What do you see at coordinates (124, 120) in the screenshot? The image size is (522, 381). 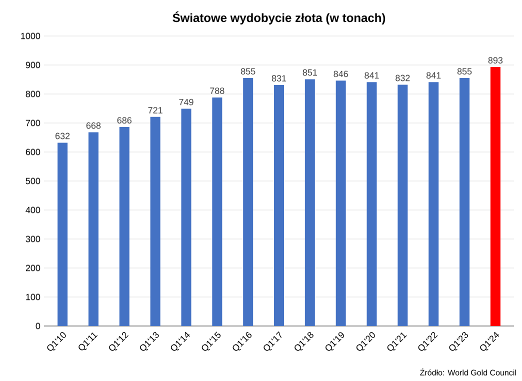 I see `data-label: 686` at bounding box center [124, 120].